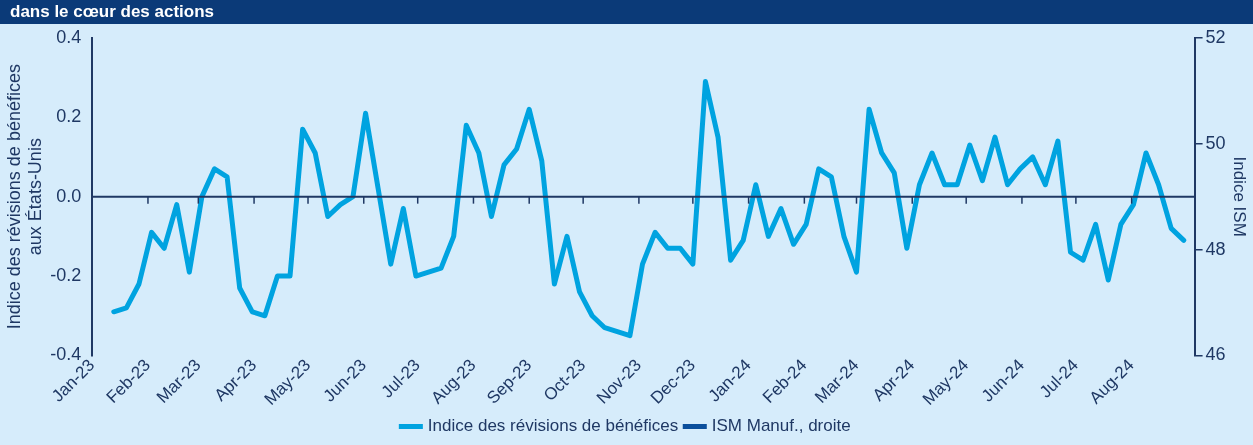 The width and height of the screenshot is (1253, 445). I want to click on y-tick-label: -0.4, so click(66, 354).